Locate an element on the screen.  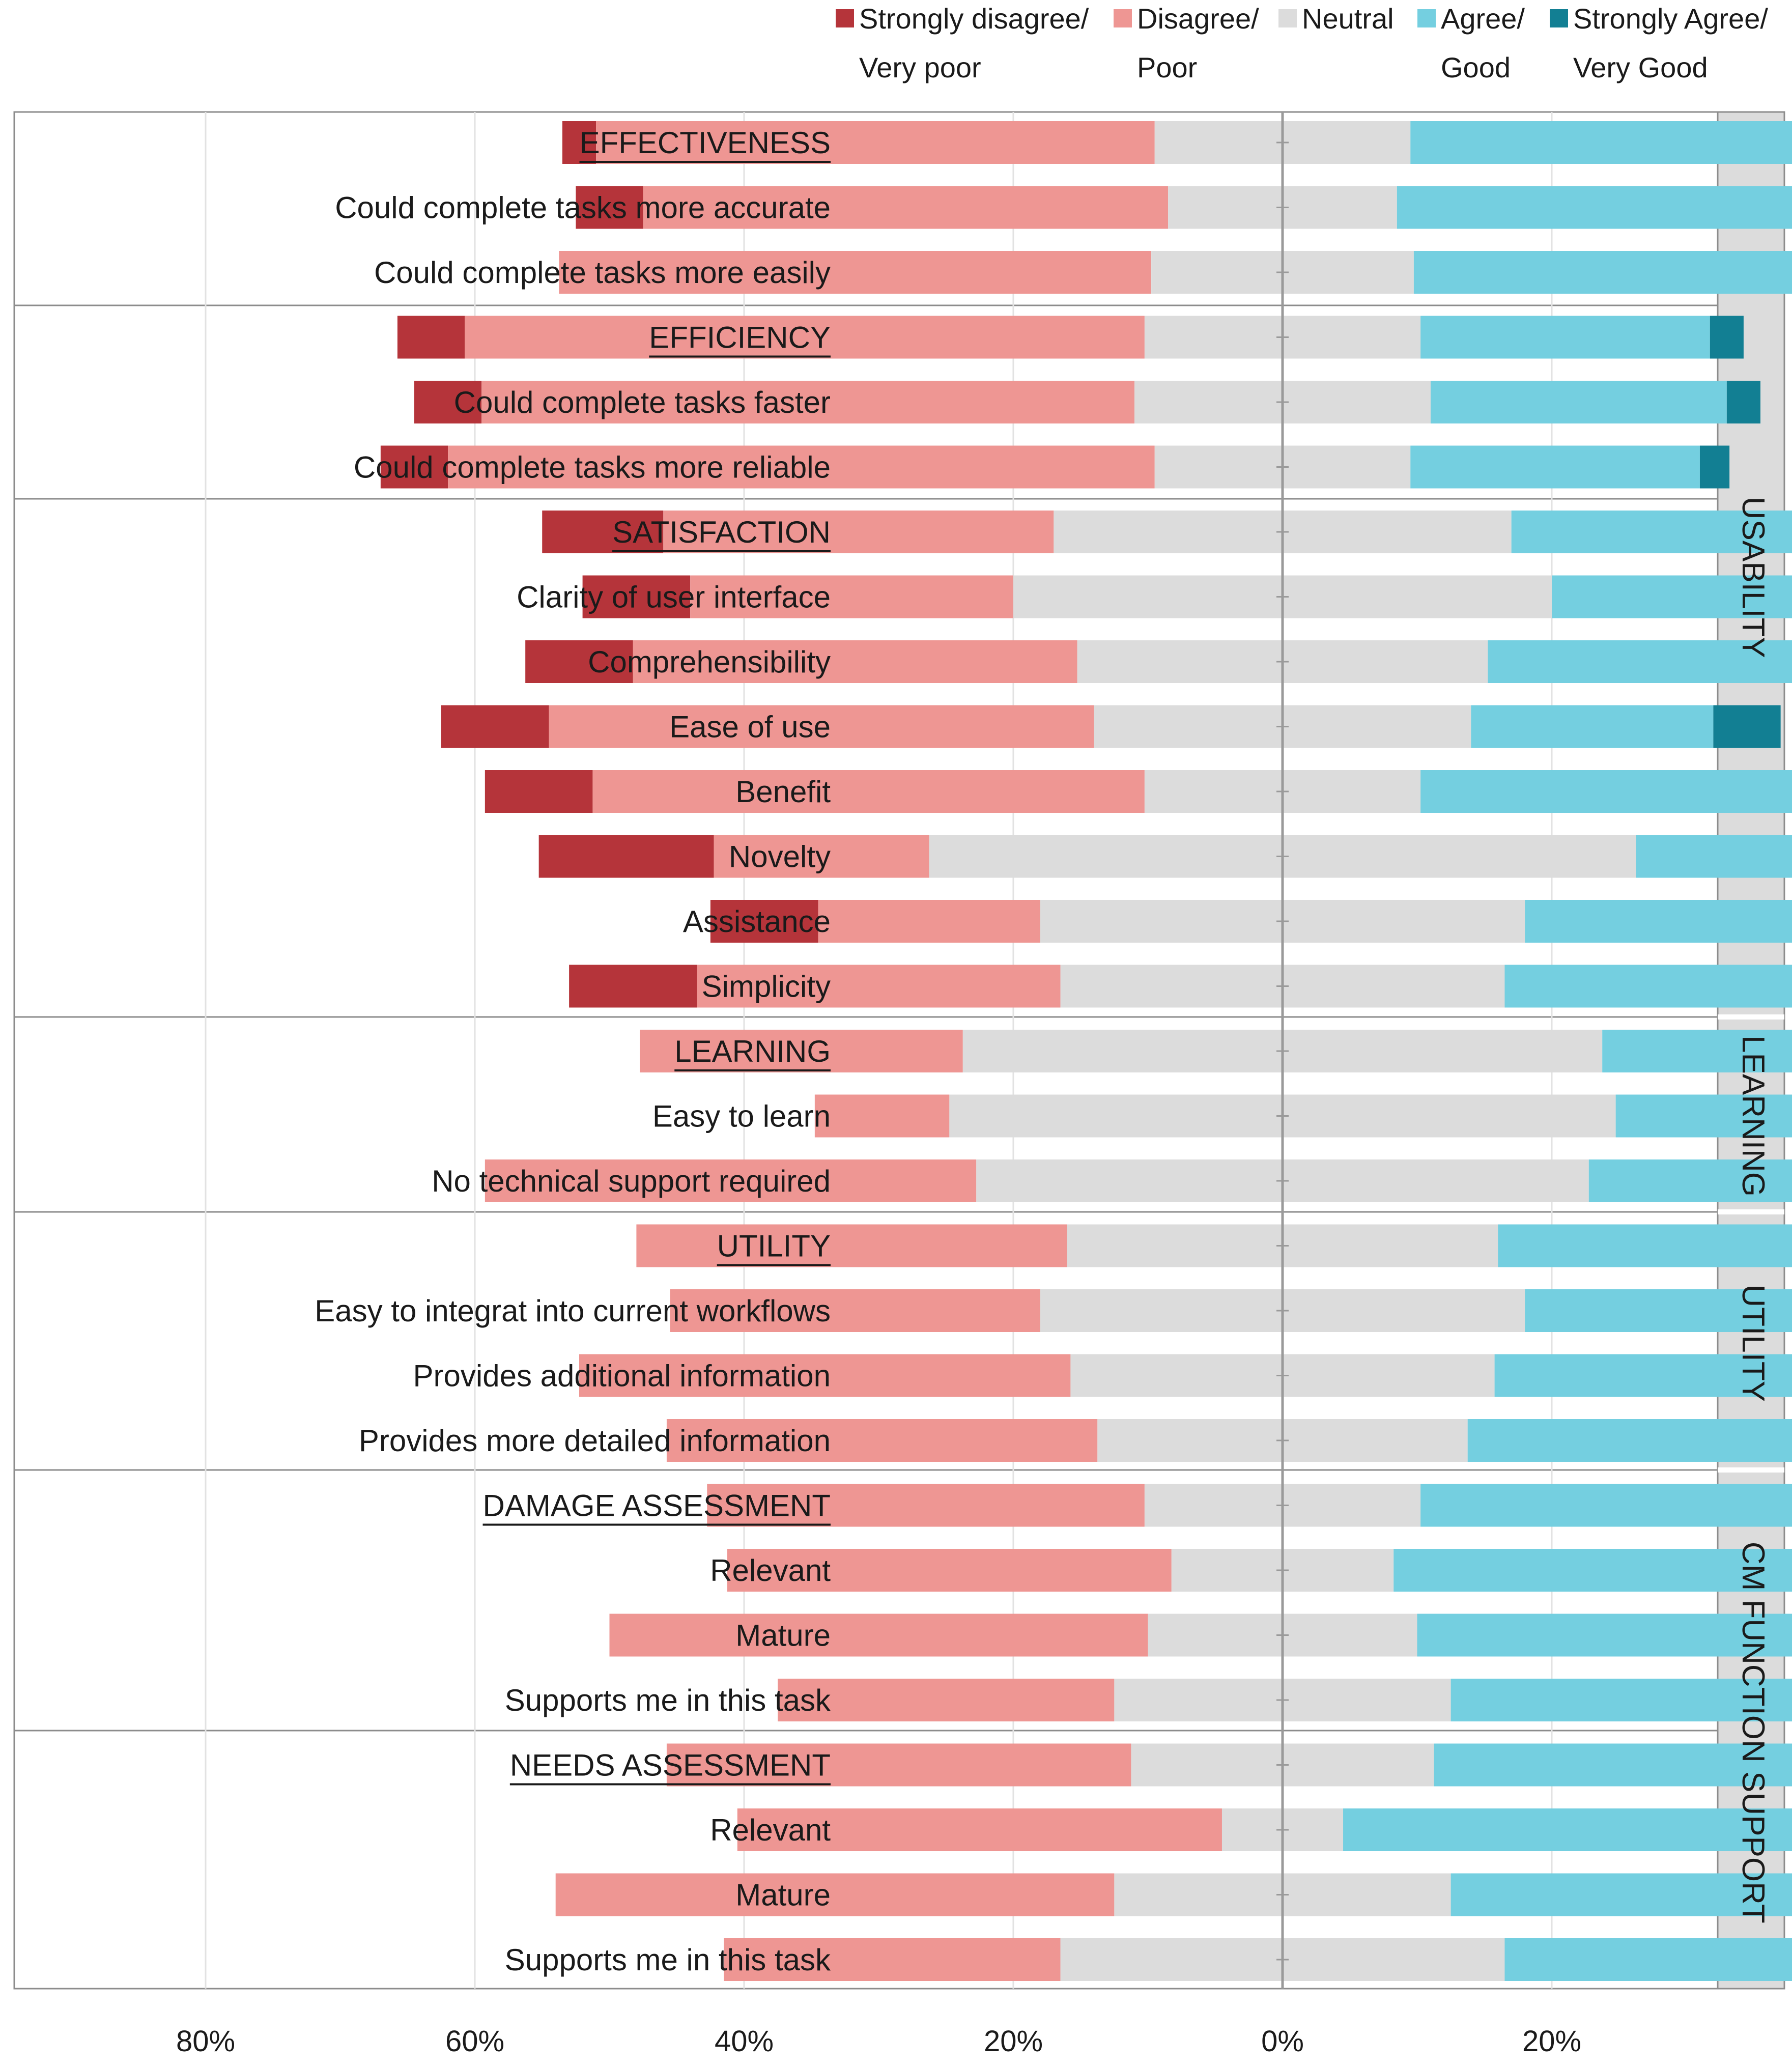
row-label: Provides more detailed information is located at coordinates (595, 1441).